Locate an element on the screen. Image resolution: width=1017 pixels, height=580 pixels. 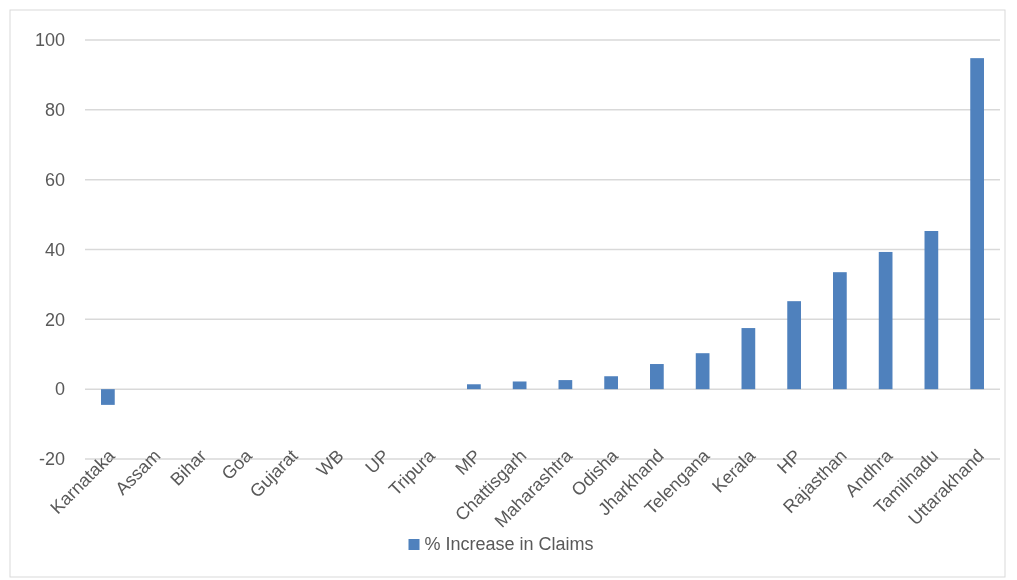
x-tick-label: UP is located at coordinates (377, 461).